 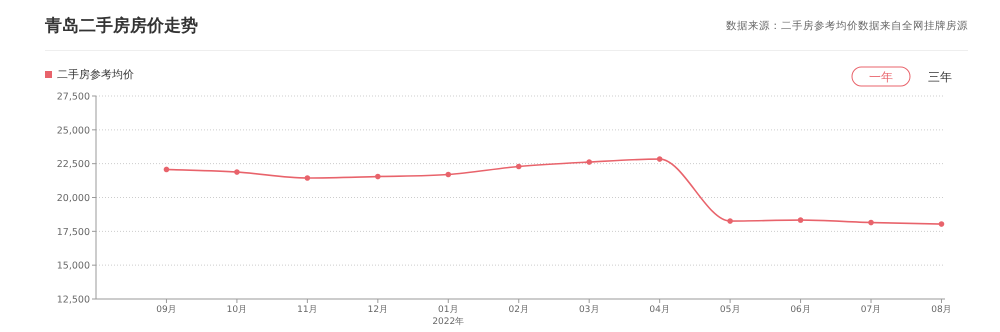 What do you see at coordinates (589, 310) in the screenshot?
I see `x-tick-label: 03月` at bounding box center [589, 310].